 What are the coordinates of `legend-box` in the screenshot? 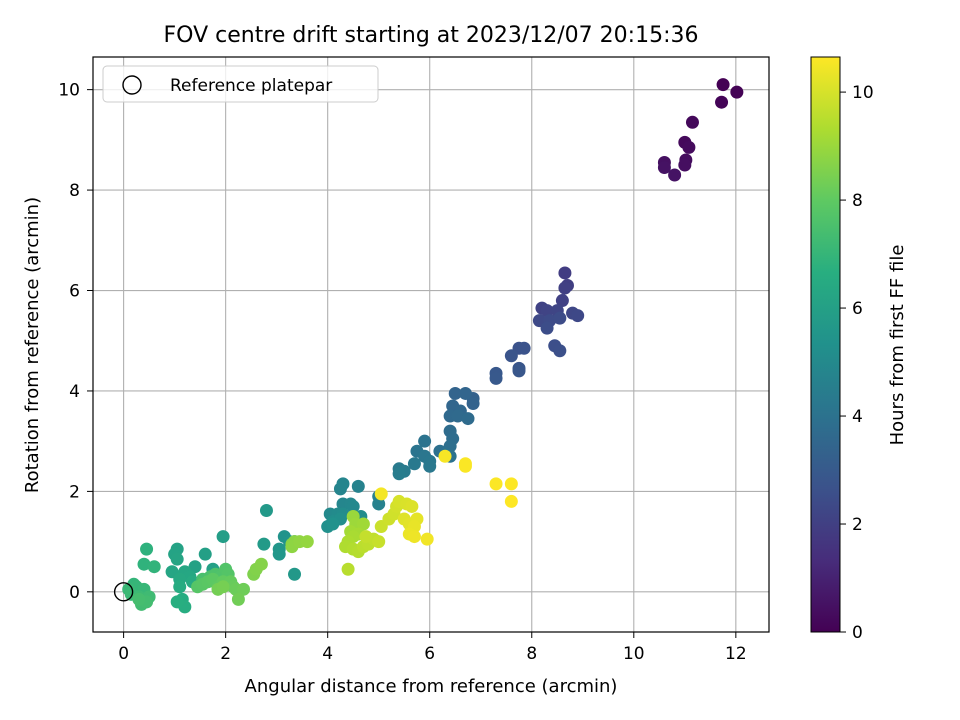 It's located at (240, 84).